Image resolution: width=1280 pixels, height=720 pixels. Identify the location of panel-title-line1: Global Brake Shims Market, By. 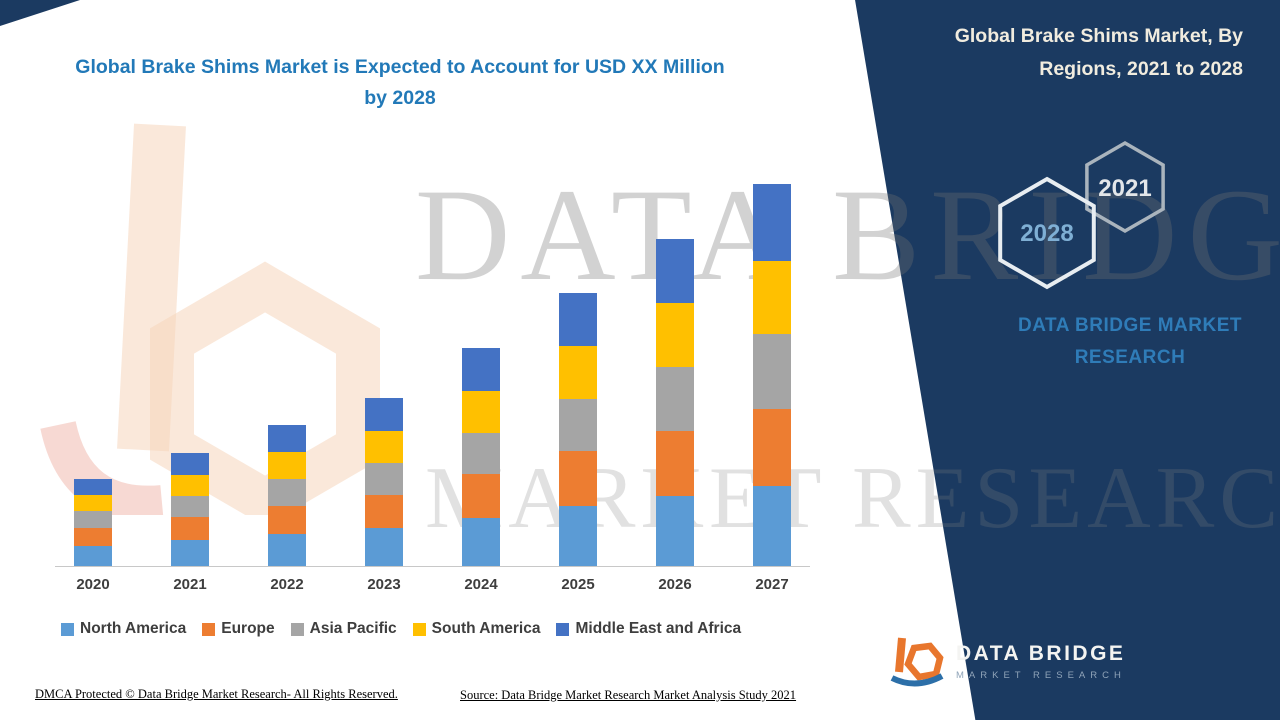
(1098, 36).